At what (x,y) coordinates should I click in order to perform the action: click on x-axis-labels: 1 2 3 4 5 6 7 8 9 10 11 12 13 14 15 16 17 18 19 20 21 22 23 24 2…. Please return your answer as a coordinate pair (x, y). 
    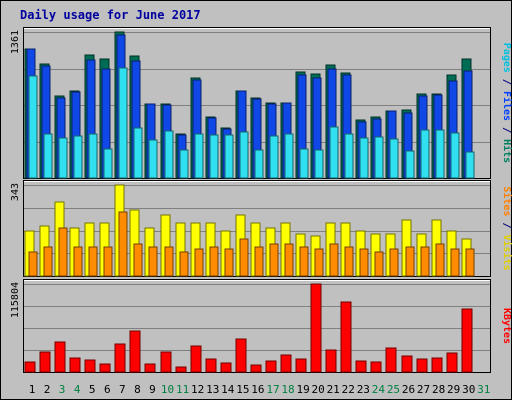
    Looking at the image, I should click on (260, 389).